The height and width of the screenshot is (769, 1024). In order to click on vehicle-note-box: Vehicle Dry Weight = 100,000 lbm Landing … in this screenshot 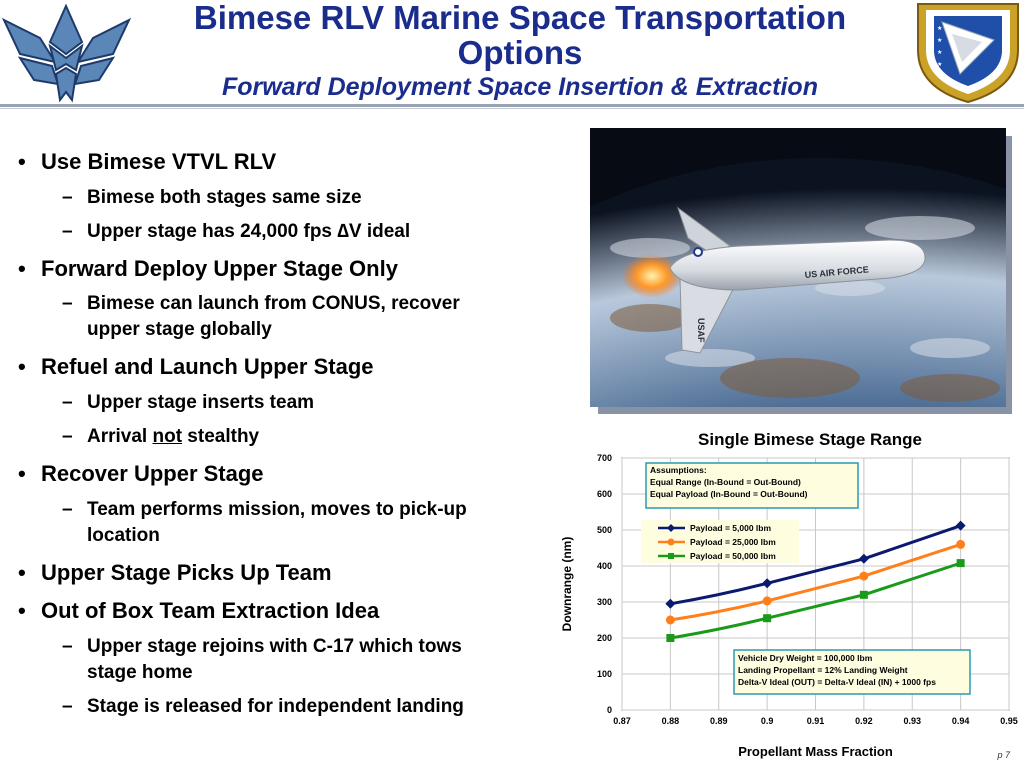, I will do `click(852, 672)`.